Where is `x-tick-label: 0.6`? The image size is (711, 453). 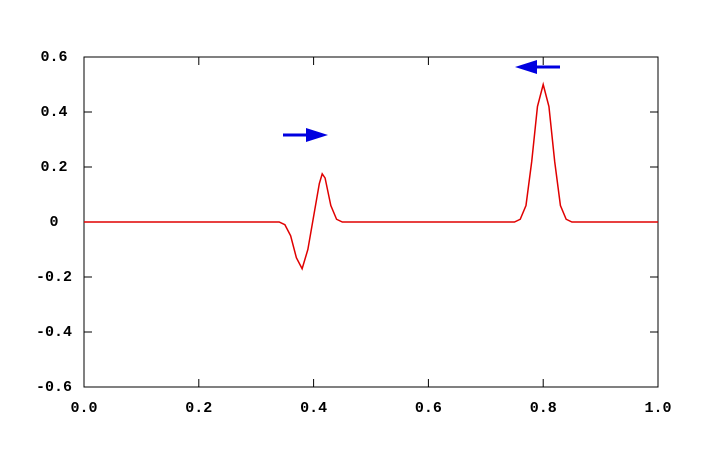
x-tick-label: 0.6 is located at coordinates (428, 408).